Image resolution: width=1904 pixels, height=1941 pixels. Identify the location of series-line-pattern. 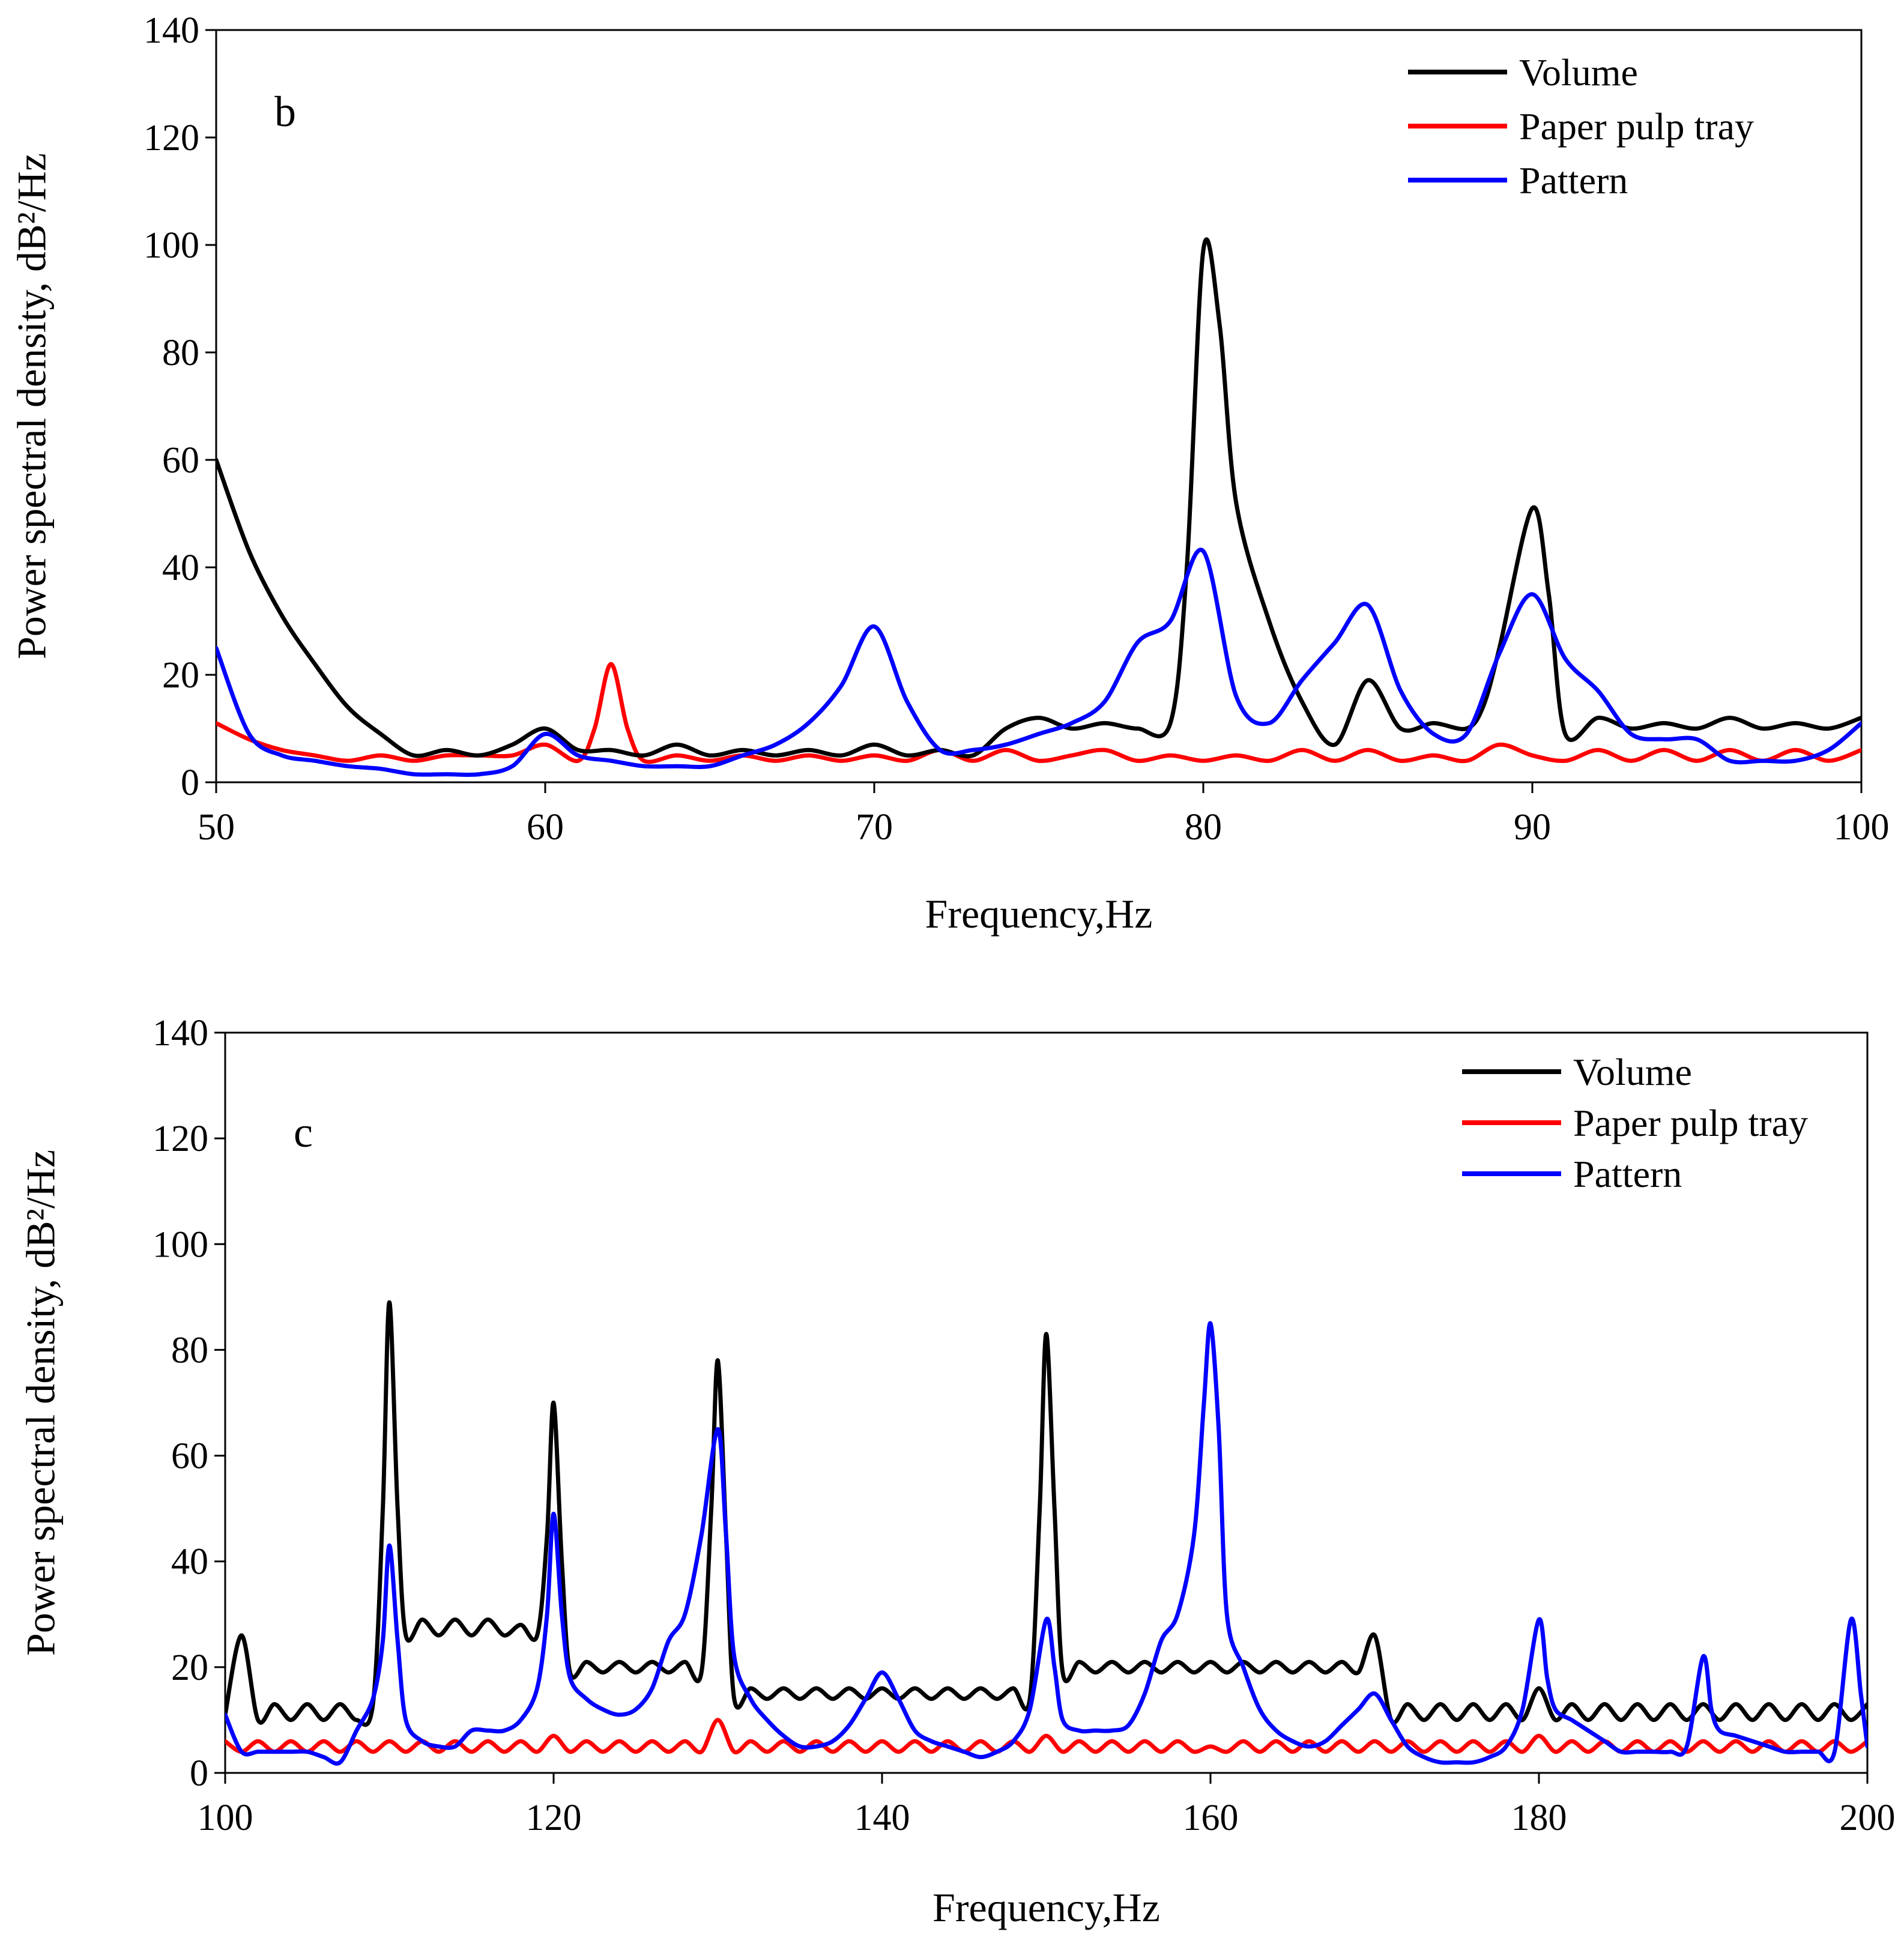
(1038, 662).